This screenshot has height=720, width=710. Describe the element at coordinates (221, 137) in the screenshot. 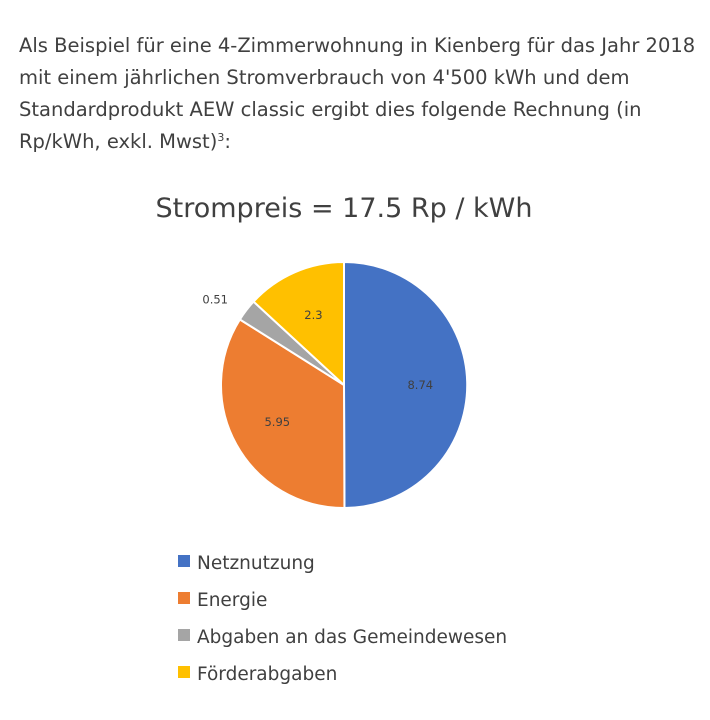

I see `footnote-marker: 3` at that location.